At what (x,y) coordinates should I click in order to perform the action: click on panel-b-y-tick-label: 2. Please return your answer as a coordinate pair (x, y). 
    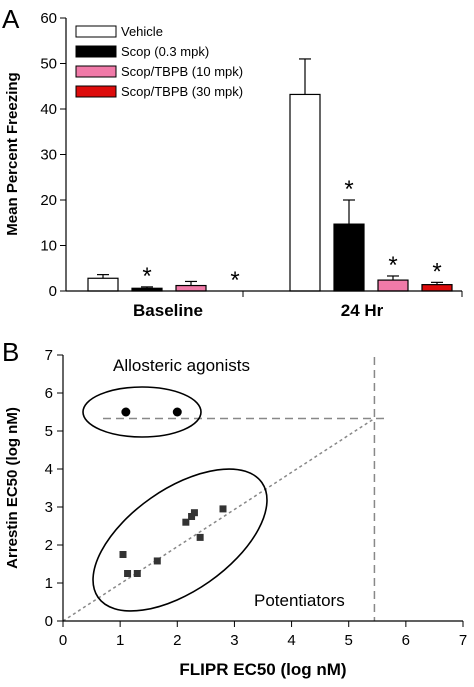
    Looking at the image, I should click on (49, 545).